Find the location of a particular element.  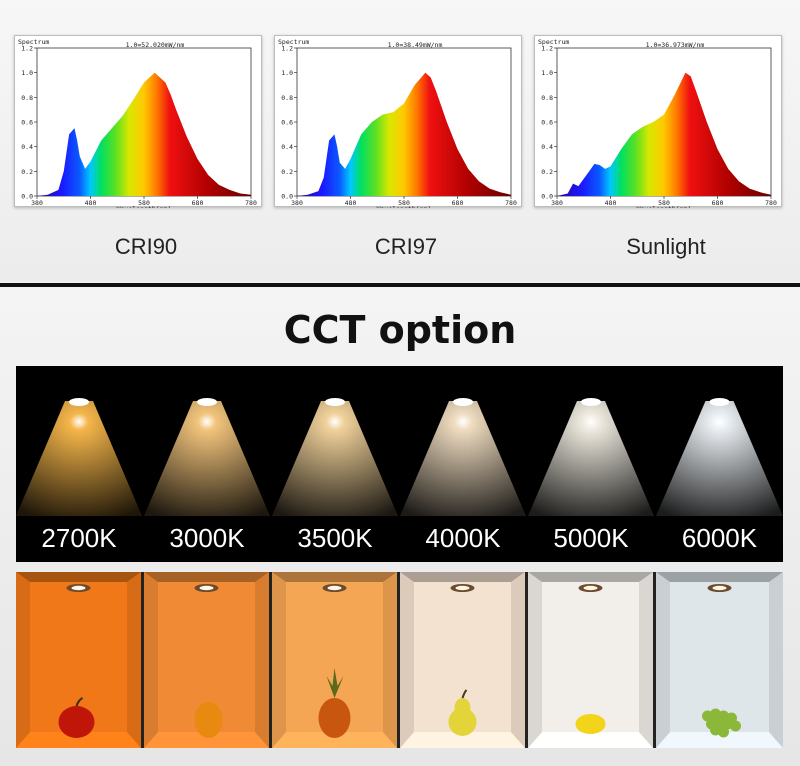

niche-4000k is located at coordinates (462, 660).